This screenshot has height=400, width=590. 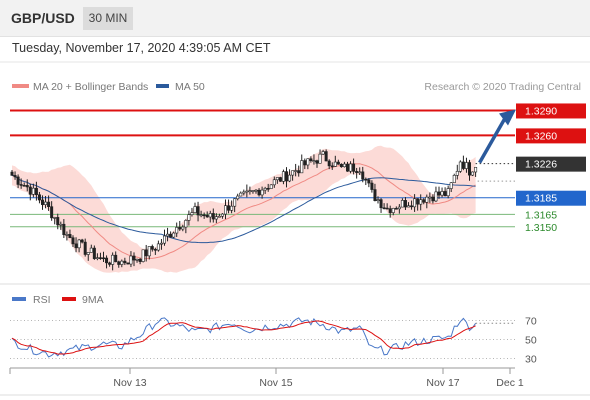 I want to click on ma50-line, so click(x=243, y=209).